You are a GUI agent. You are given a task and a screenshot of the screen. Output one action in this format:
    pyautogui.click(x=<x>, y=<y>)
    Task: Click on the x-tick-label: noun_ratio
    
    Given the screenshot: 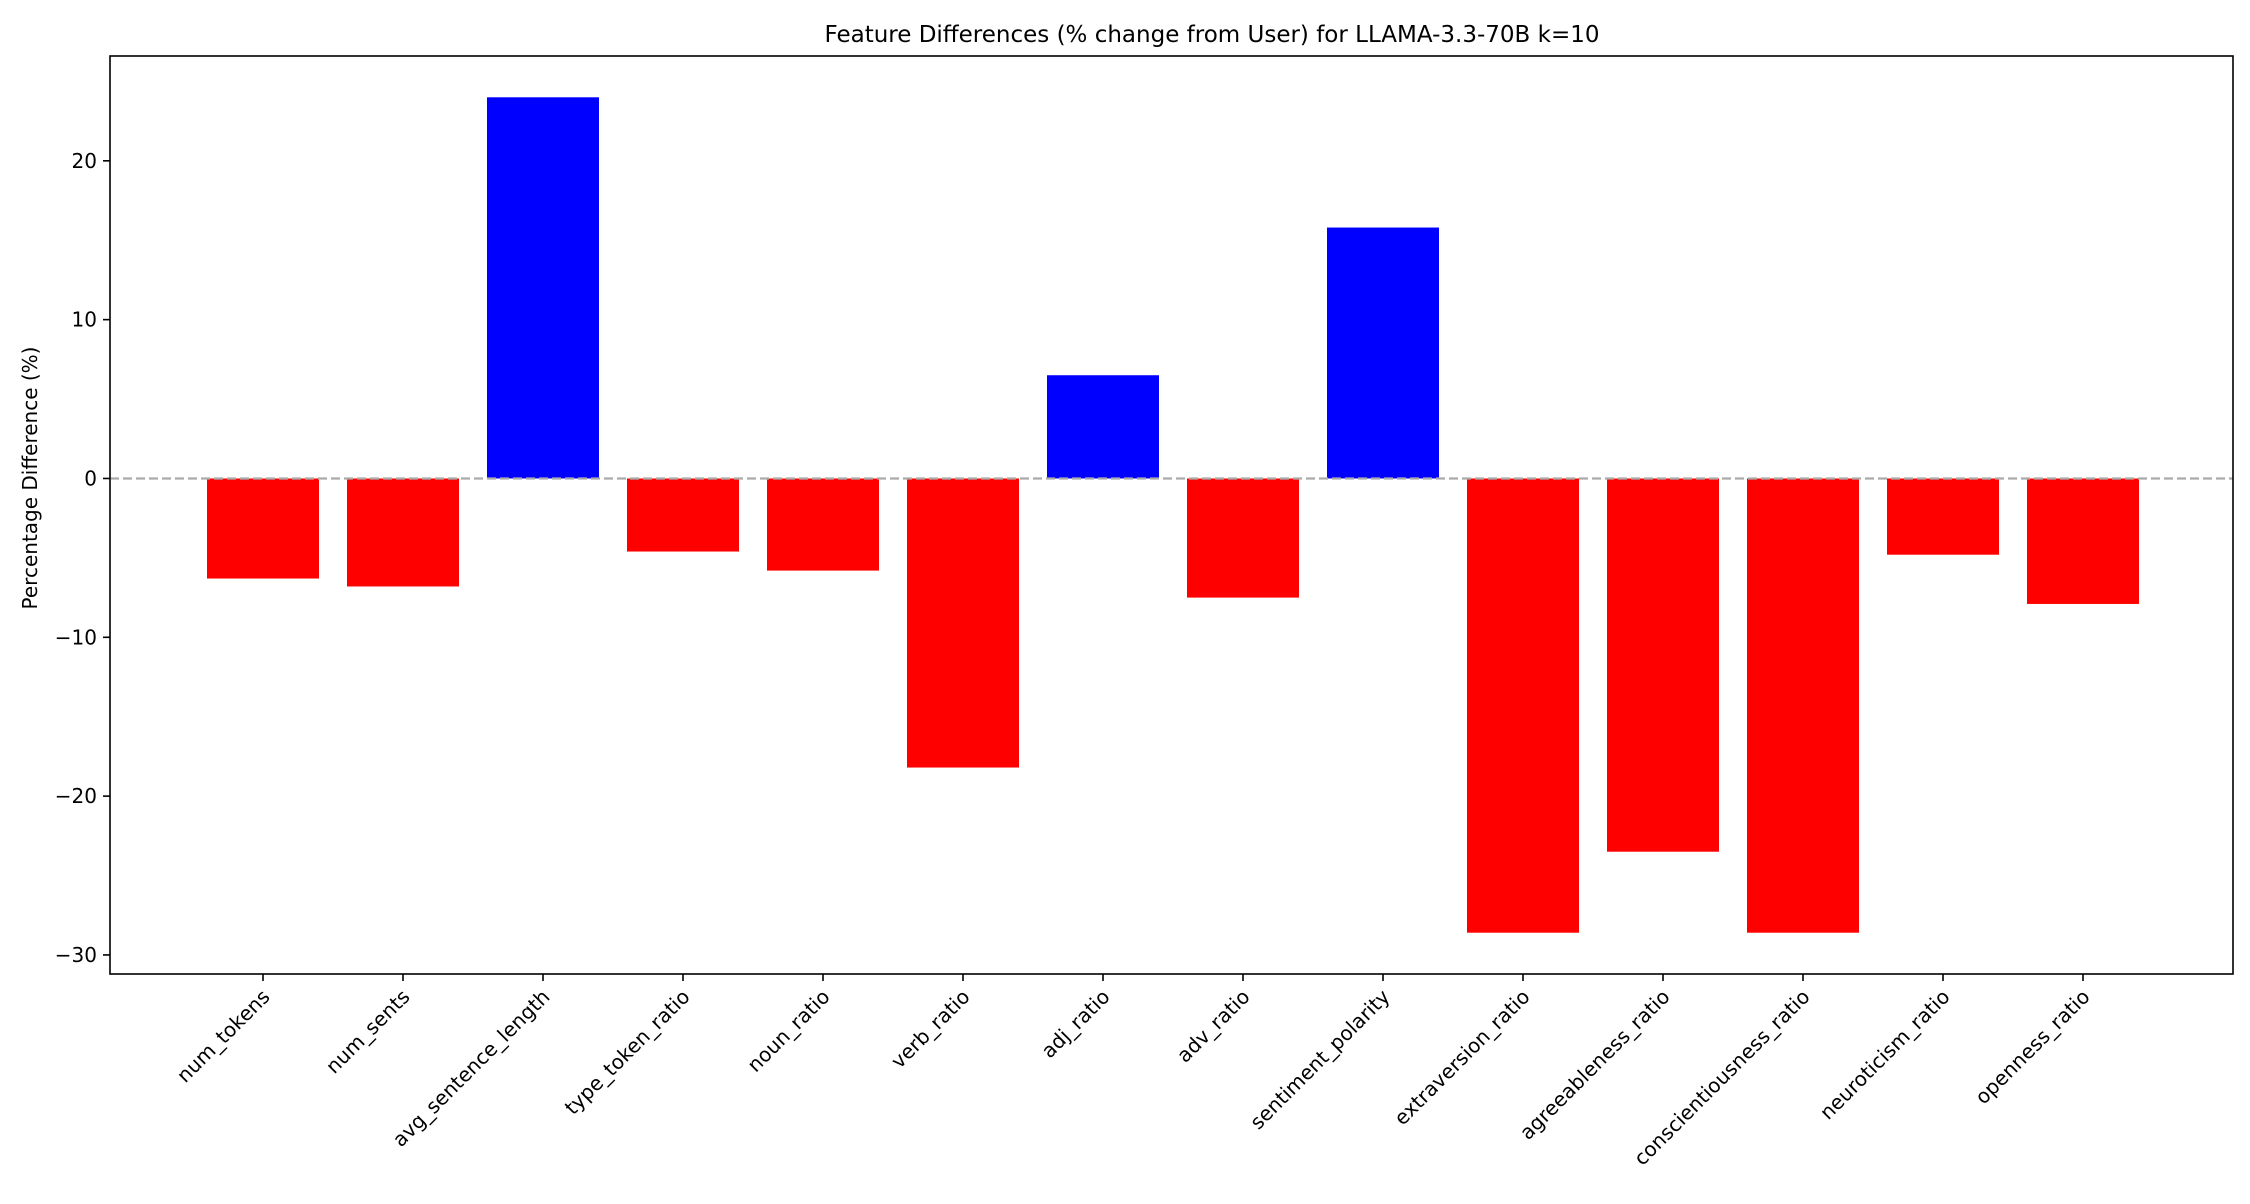 What is the action you would take?
    pyautogui.click(x=788, y=1031)
    